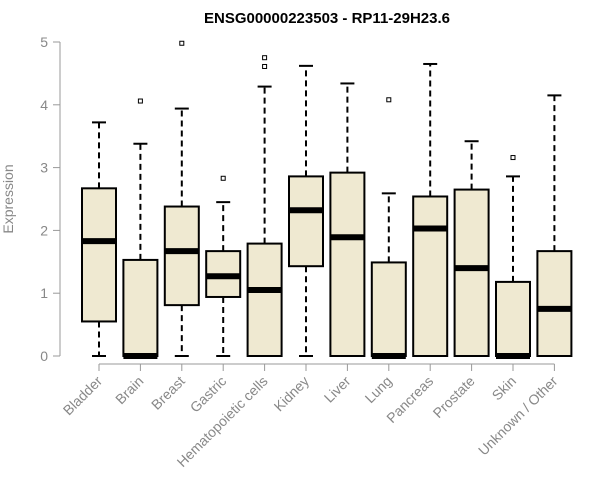  What do you see at coordinates (168, 393) in the screenshot?
I see `x-tick-label: Breast` at bounding box center [168, 393].